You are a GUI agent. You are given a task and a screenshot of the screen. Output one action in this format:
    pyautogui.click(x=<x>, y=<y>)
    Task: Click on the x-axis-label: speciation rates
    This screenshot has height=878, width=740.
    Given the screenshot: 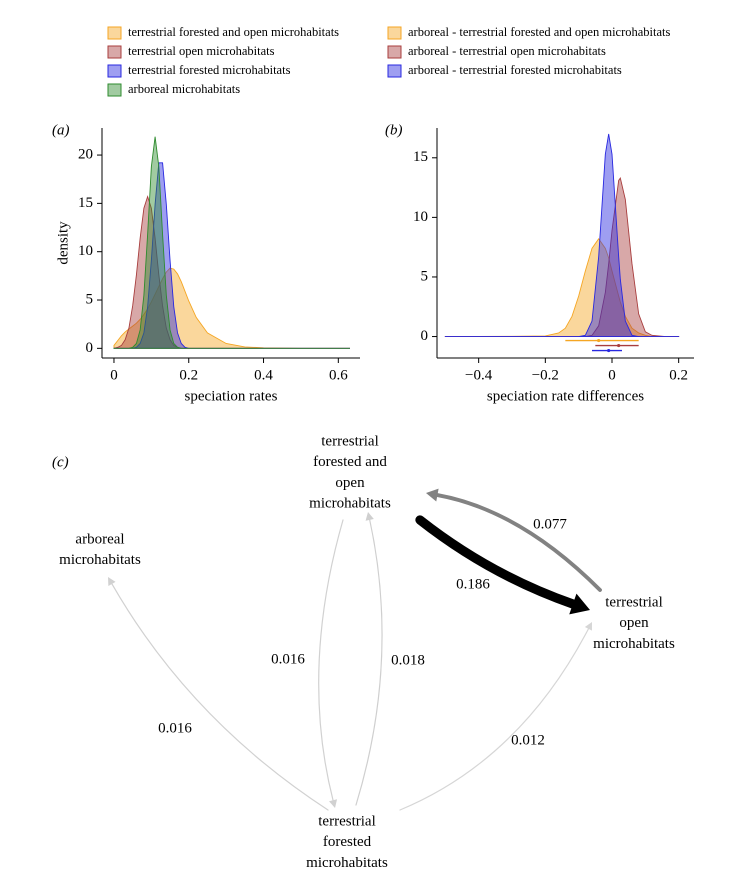 What is the action you would take?
    pyautogui.click(x=231, y=396)
    